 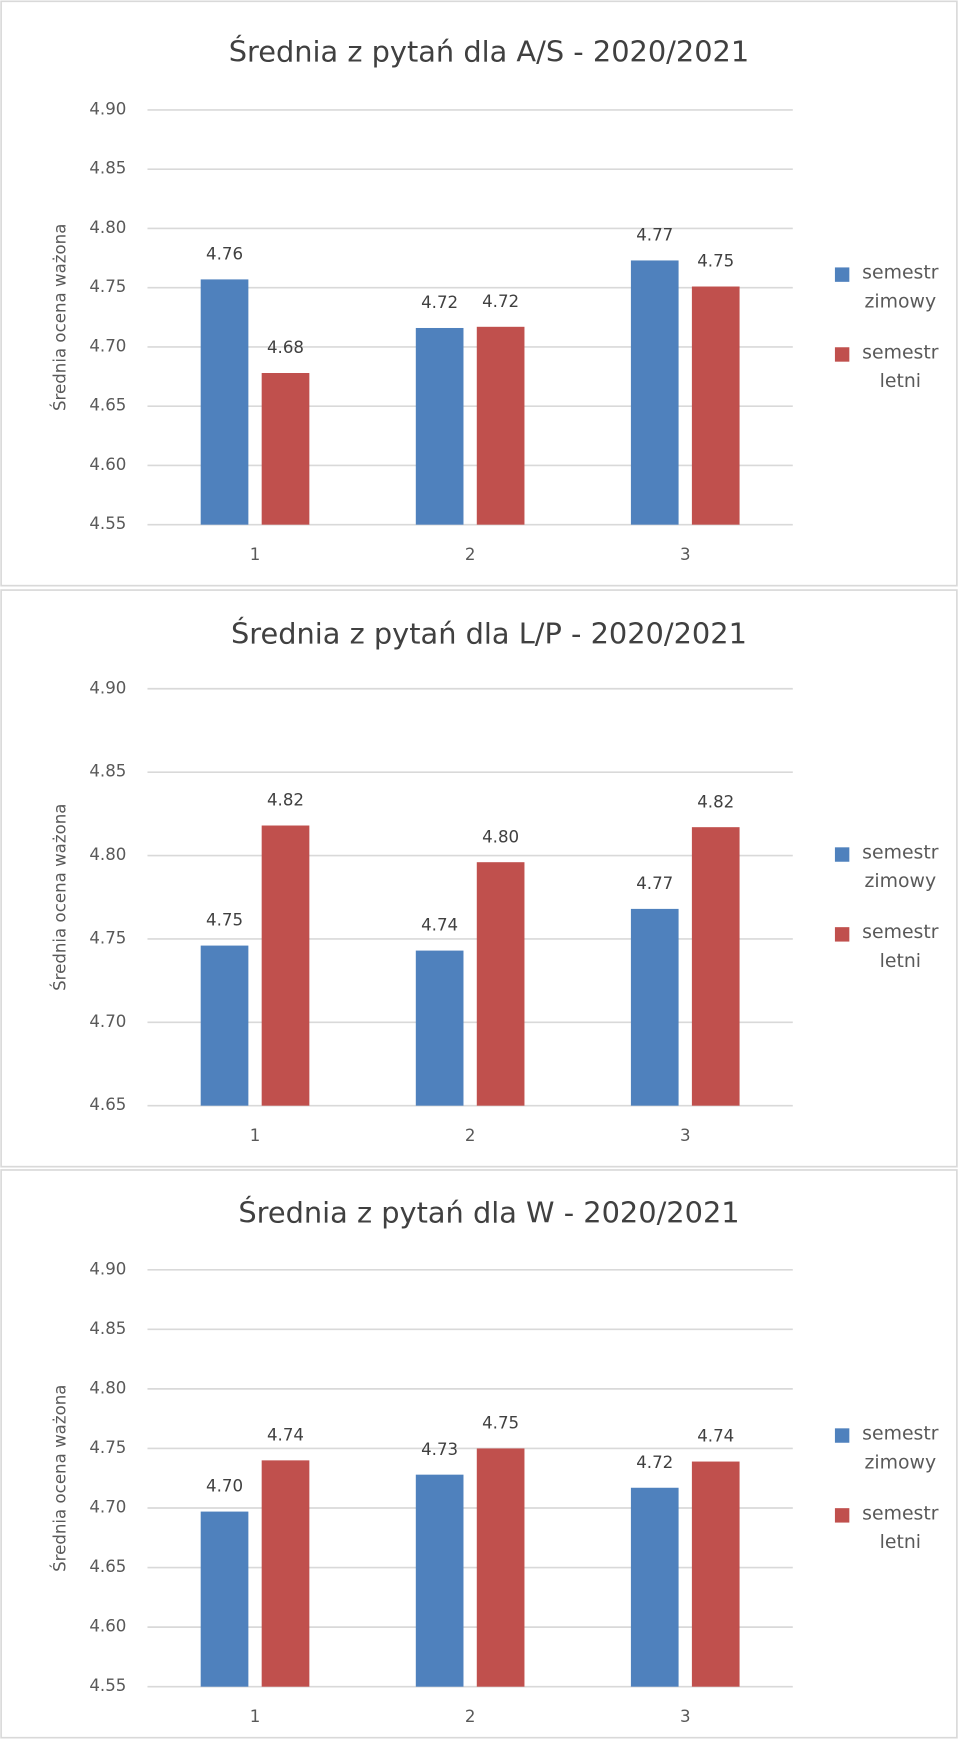 What do you see at coordinates (439, 1449) in the screenshot?
I see `value-label: 4.73` at bounding box center [439, 1449].